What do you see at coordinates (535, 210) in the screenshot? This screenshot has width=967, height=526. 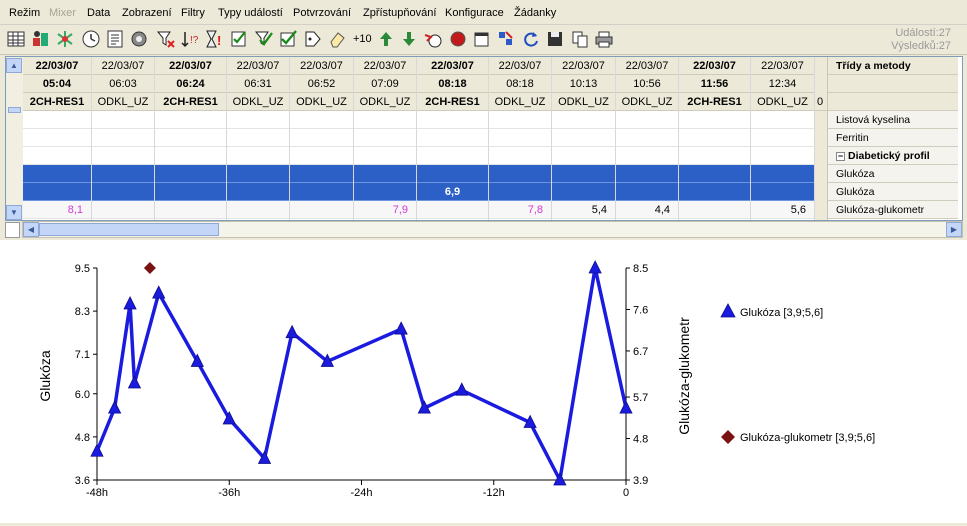 I see `cell-glukometr: 7,8` at bounding box center [535, 210].